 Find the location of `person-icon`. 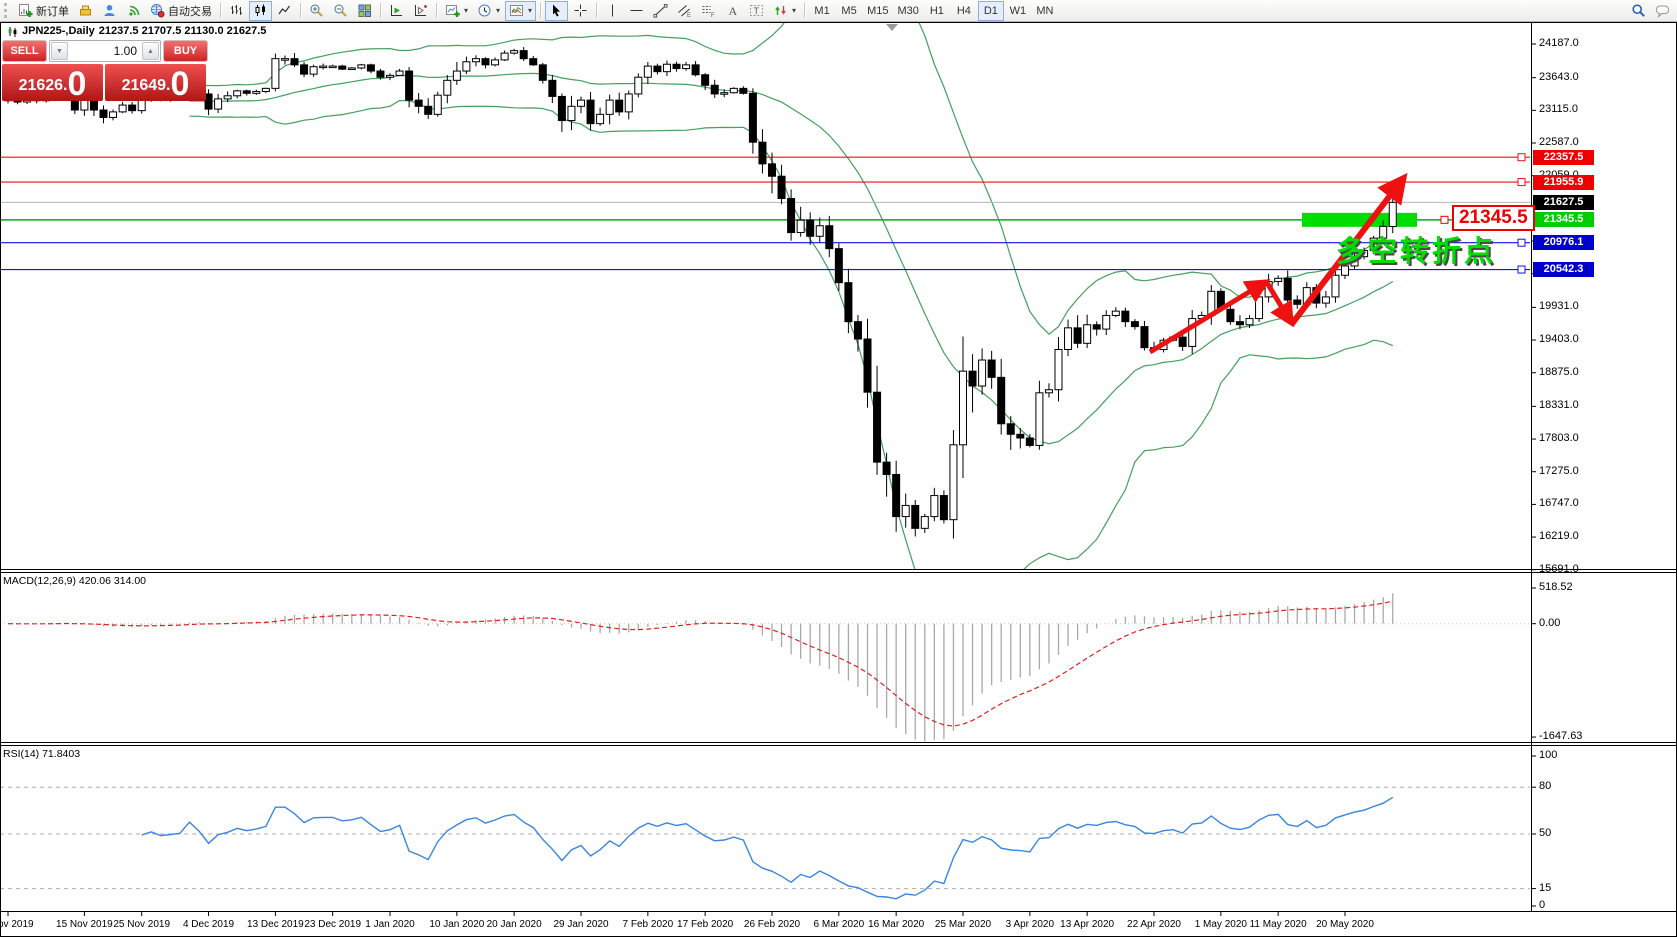

person-icon is located at coordinates (109, 10).